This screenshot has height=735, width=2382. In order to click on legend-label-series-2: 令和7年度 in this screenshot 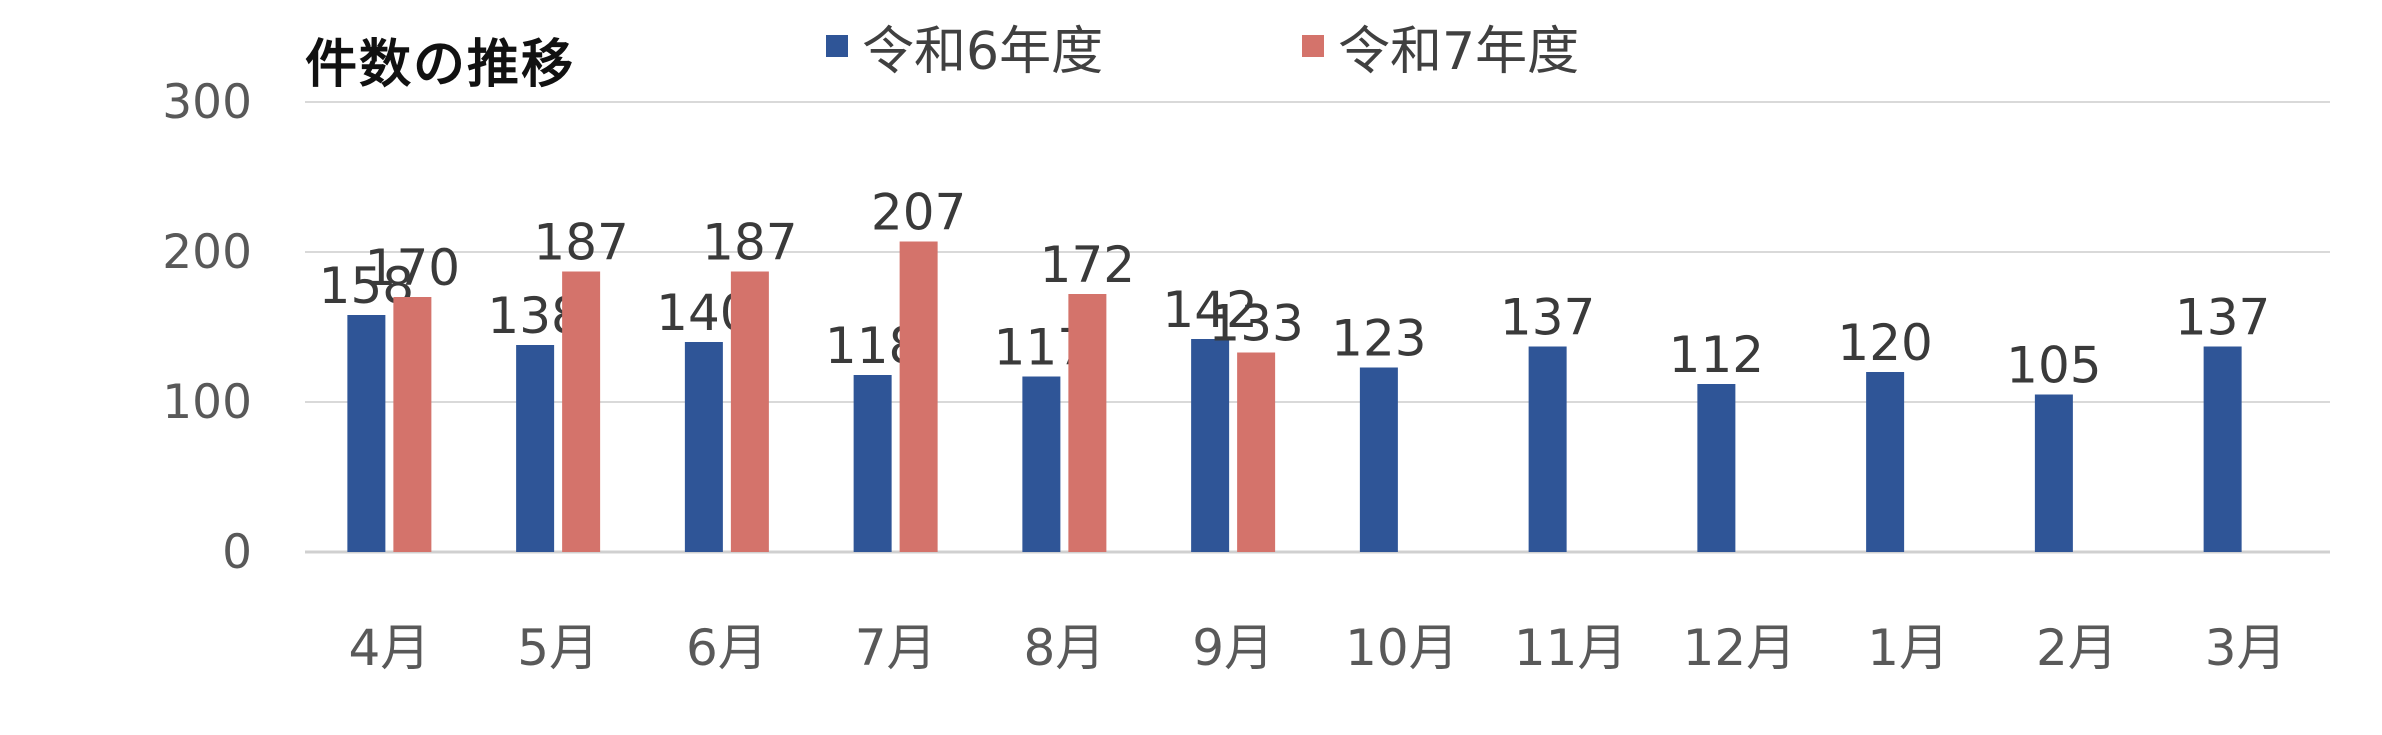, I will do `click(1459, 51)`.